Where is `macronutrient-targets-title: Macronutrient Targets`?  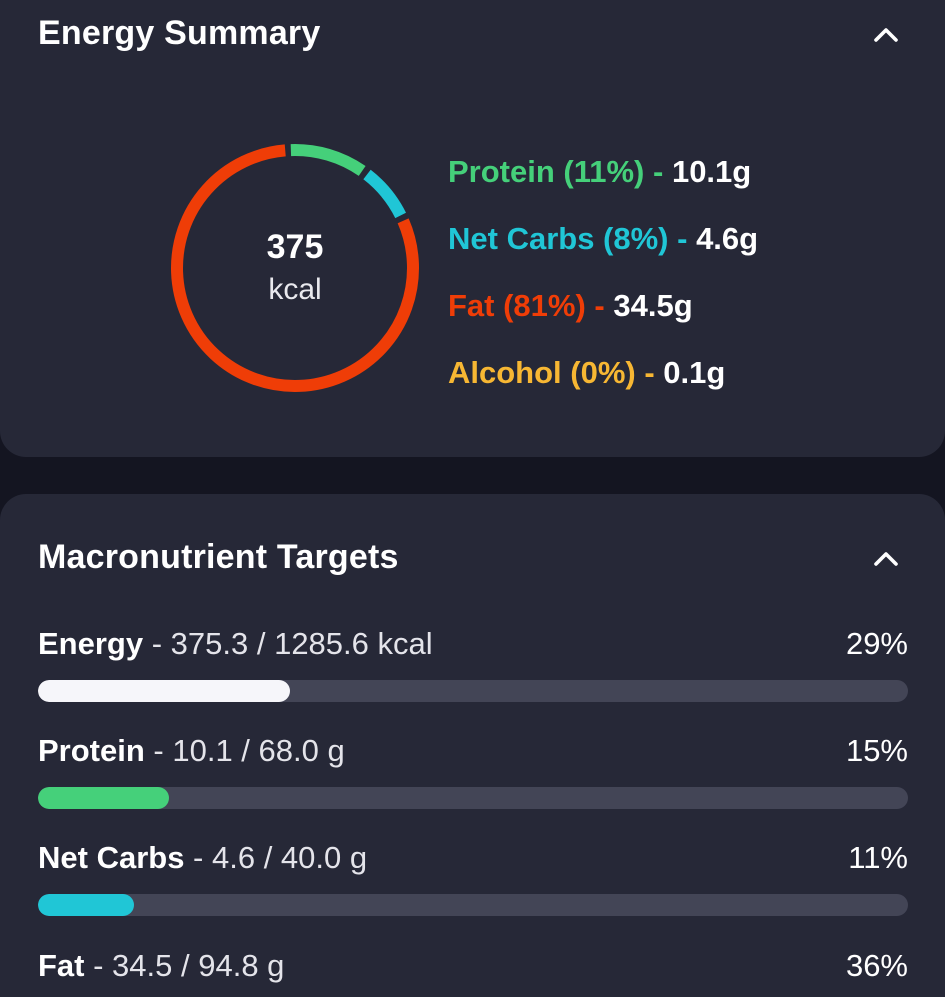 macronutrient-targets-title: Macronutrient Targets is located at coordinates (218, 557).